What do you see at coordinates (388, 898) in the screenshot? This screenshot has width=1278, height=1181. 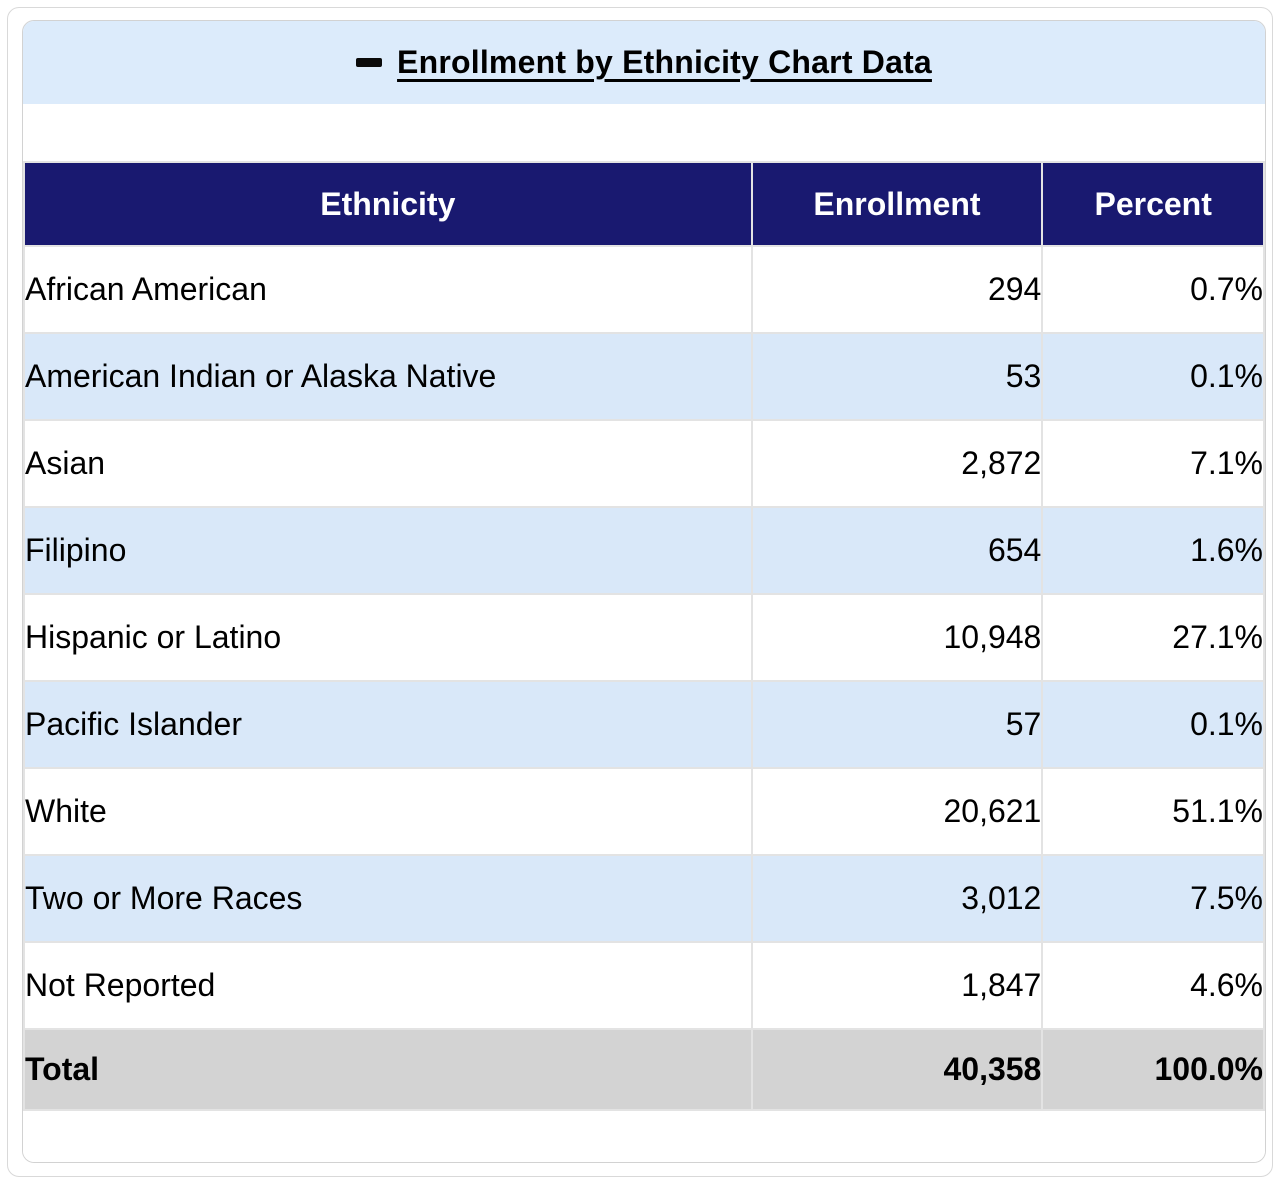 I see `ethnicity-cell: Two or More Races` at bounding box center [388, 898].